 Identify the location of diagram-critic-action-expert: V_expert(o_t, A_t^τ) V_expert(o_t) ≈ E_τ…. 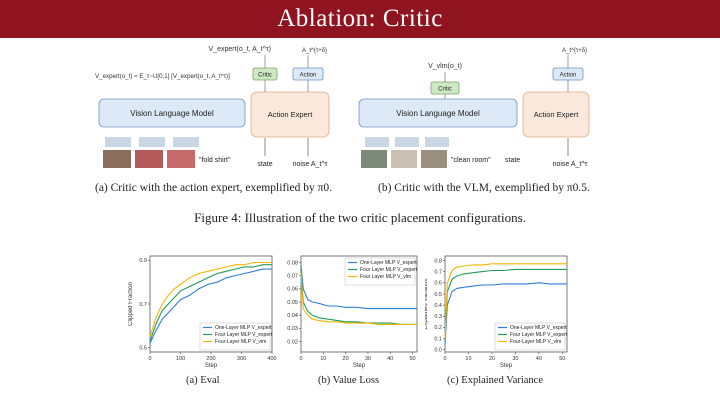
(212, 107).